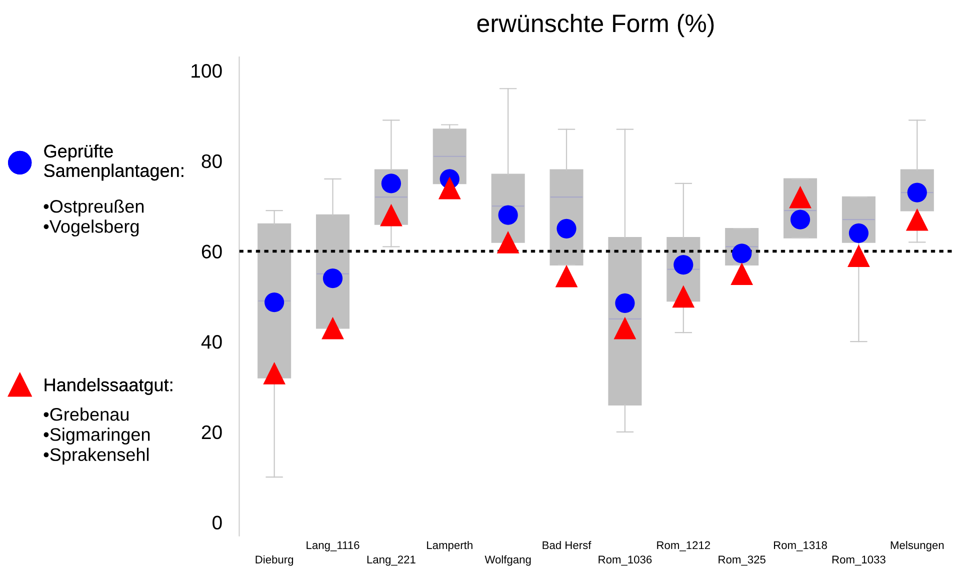  I want to click on text: •Ostpreußen •Vogelsberg, so click(94, 218).